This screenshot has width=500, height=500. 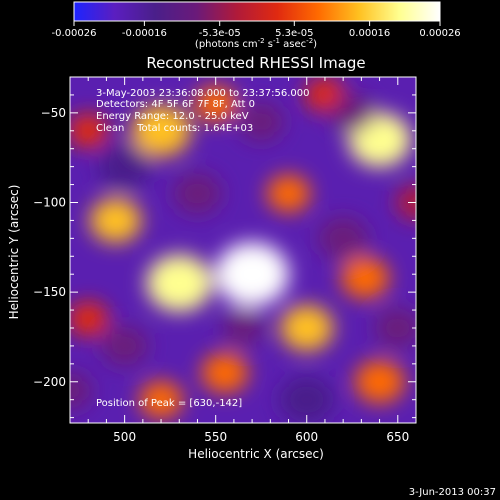 I want to click on annotation-time: 3-May-2003 23:36:08.000 to 23:37:56.000, so click(x=202, y=93).